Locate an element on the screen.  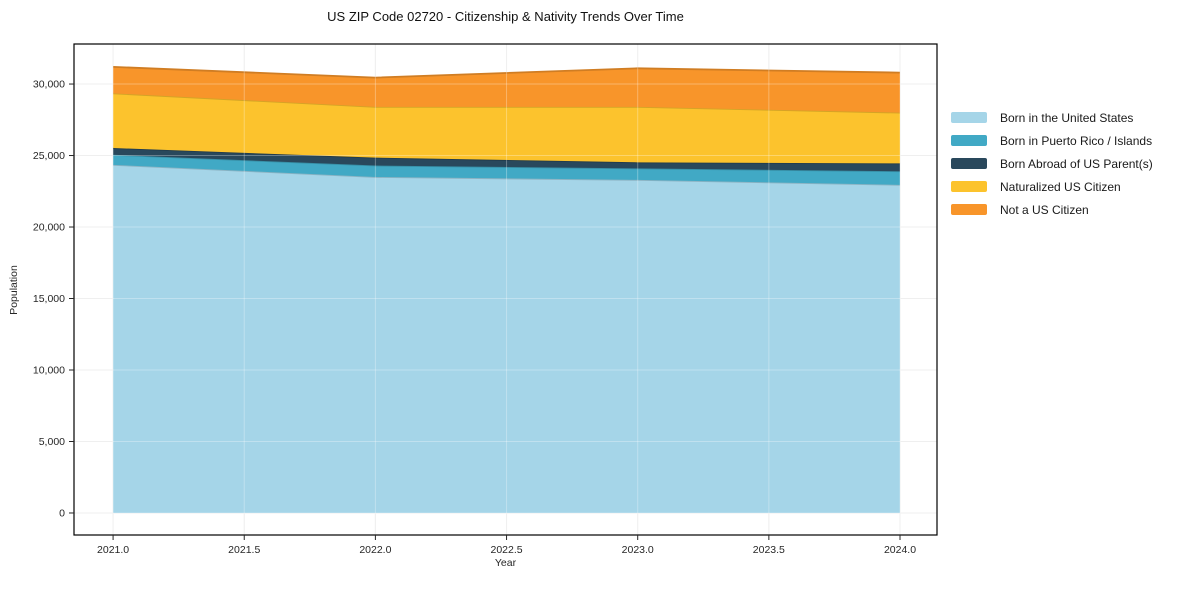
area-born-abroad-of-us-parent-s is located at coordinates (507, 160).